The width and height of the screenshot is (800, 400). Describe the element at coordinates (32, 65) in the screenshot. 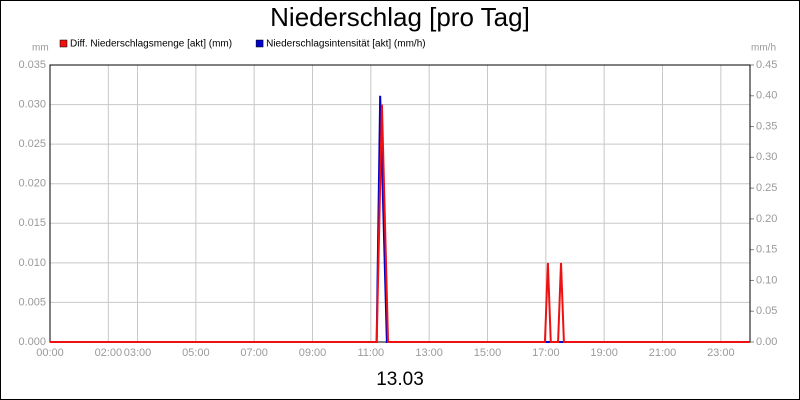

I see `y-tick-label: 0.035` at that location.